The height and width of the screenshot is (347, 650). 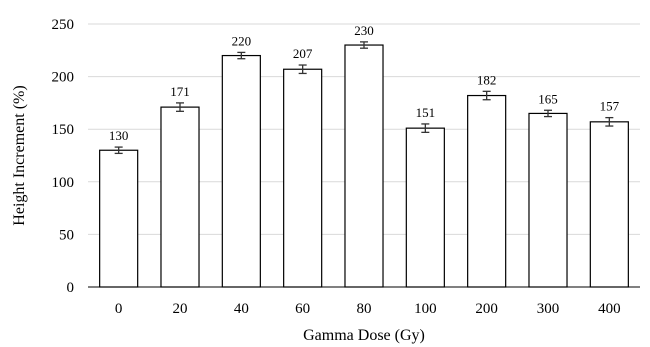 I want to click on y-tick-label: 100, so click(x=63, y=183).